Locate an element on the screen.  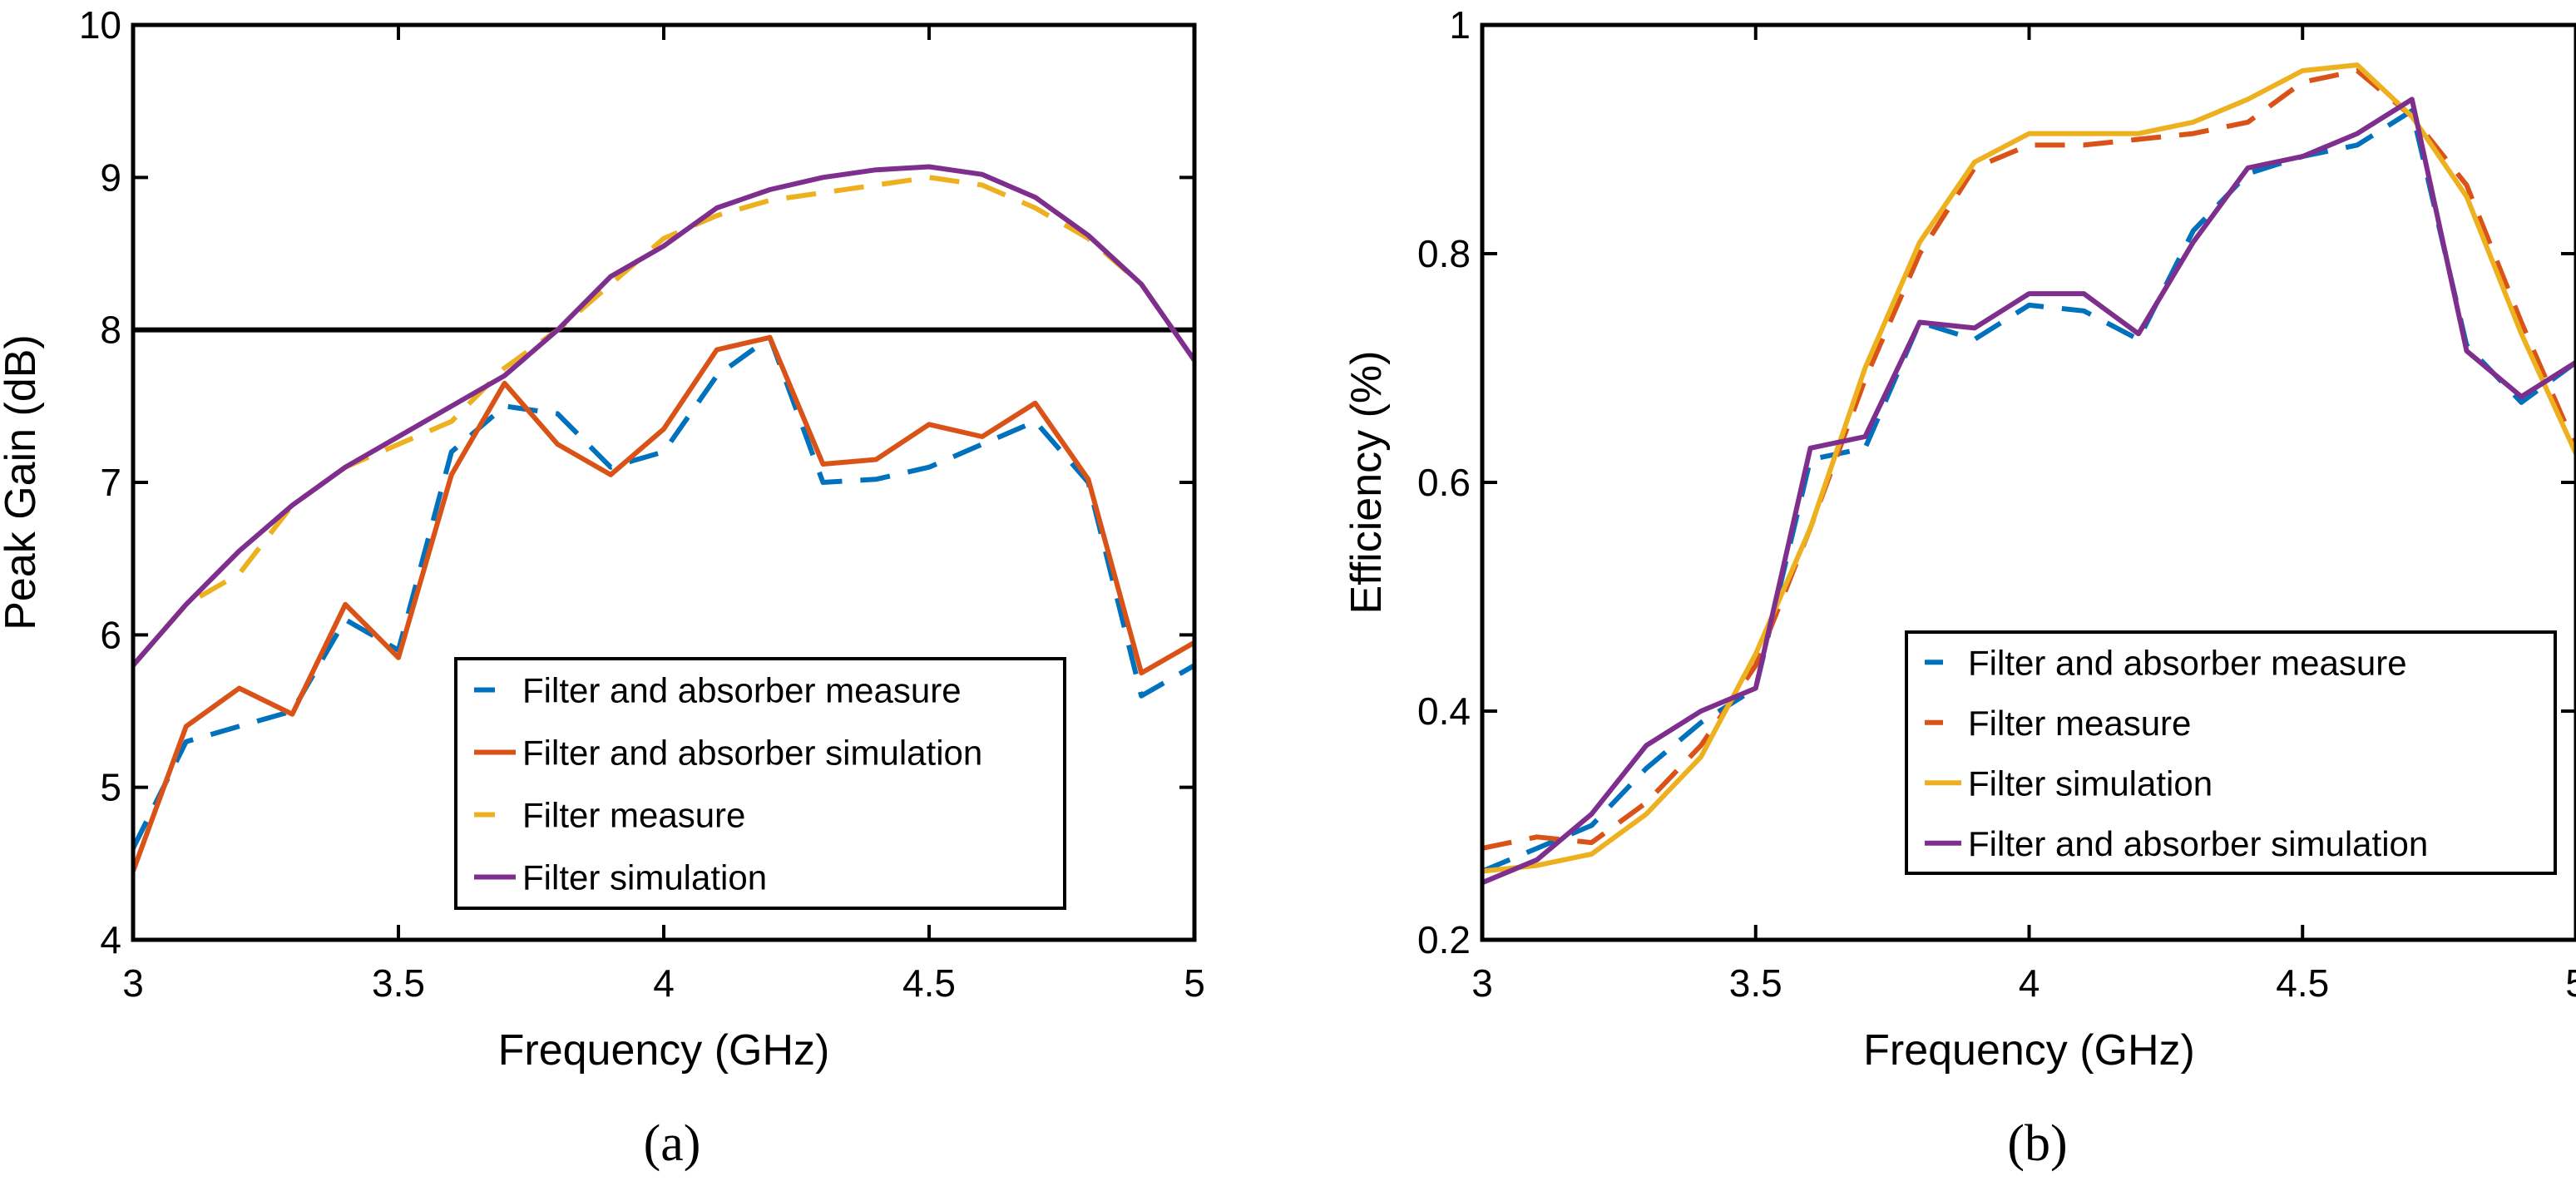
y-tick-label: 1 is located at coordinates (1460, 25).